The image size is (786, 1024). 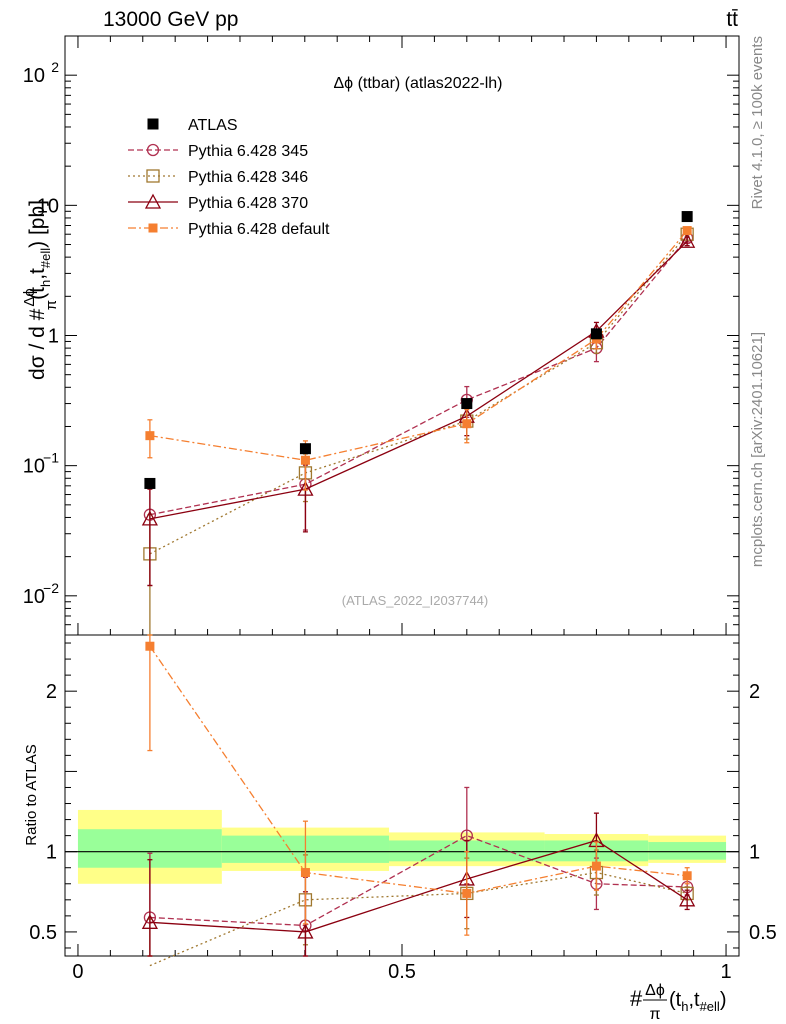 I want to click on svg-text:dσ / d #Δϕπ(th,t#ell) [pb]: dσ / d #Δϕ π(th,t#ell) [pb], so click(x=40, y=290).